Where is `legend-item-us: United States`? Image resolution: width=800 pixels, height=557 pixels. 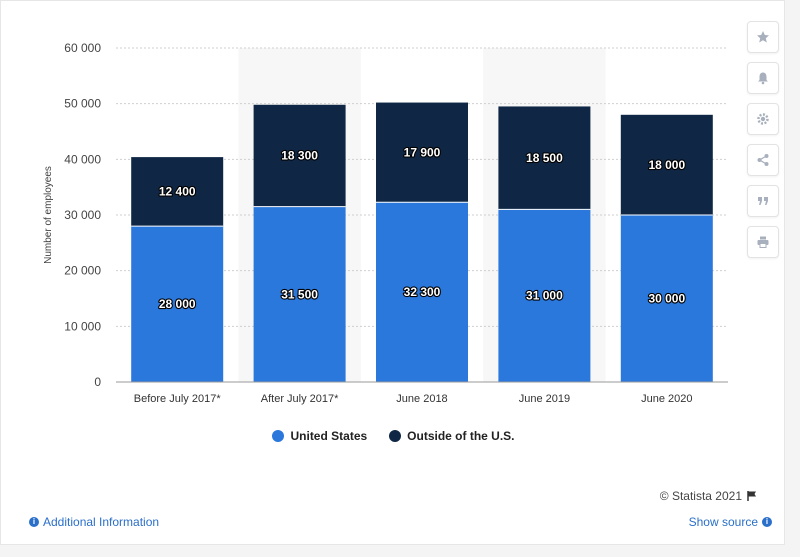 legend-item-us: United States is located at coordinates (319, 436).